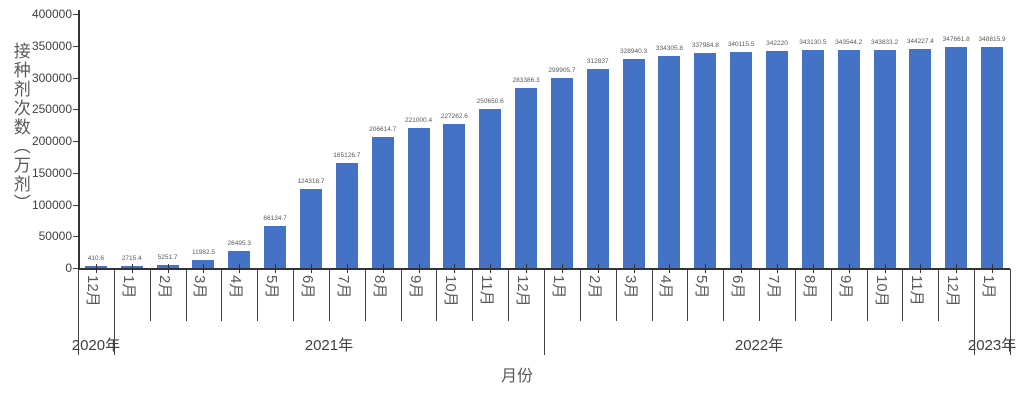  Describe the element at coordinates (526, 81) in the screenshot. I see `bar-value-label: 283386.3` at that location.